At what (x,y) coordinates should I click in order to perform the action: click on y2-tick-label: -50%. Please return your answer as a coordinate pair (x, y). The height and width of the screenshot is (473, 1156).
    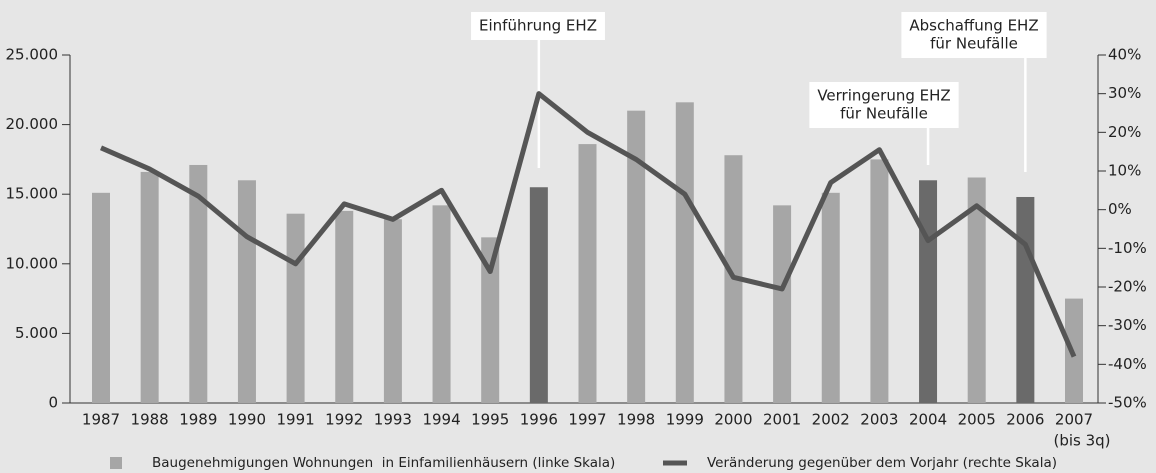
    Looking at the image, I should click on (1127, 403).